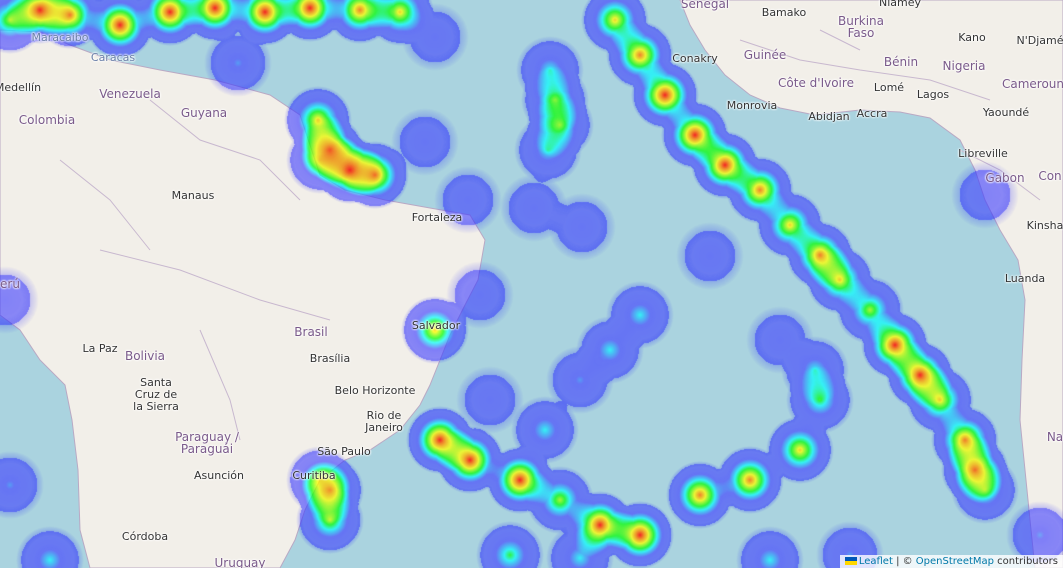 The image size is (1063, 568). What do you see at coordinates (113, 57) in the screenshot?
I see `map-label-caracas: Caracas` at bounding box center [113, 57].